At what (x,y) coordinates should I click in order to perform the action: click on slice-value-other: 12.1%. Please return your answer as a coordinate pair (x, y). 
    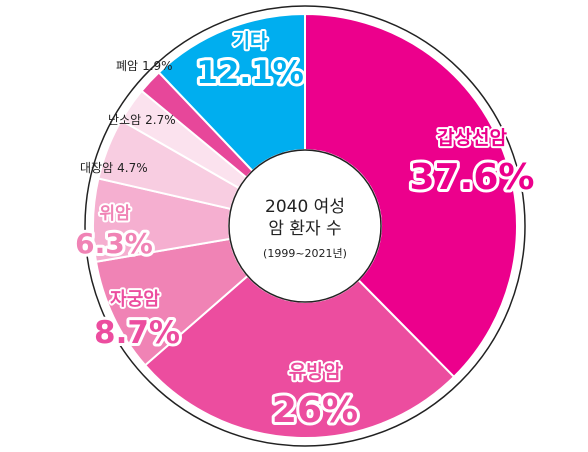
    Looking at the image, I should click on (250, 73).